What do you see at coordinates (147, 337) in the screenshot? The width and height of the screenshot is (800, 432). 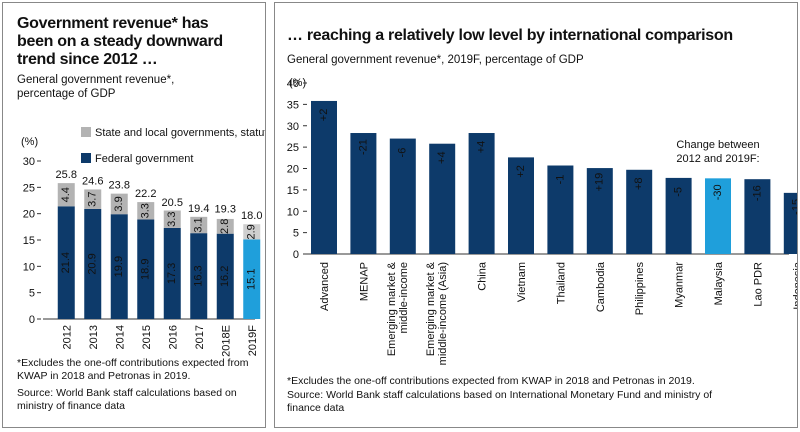 I see `x-tick-label: 2015` at bounding box center [147, 337].